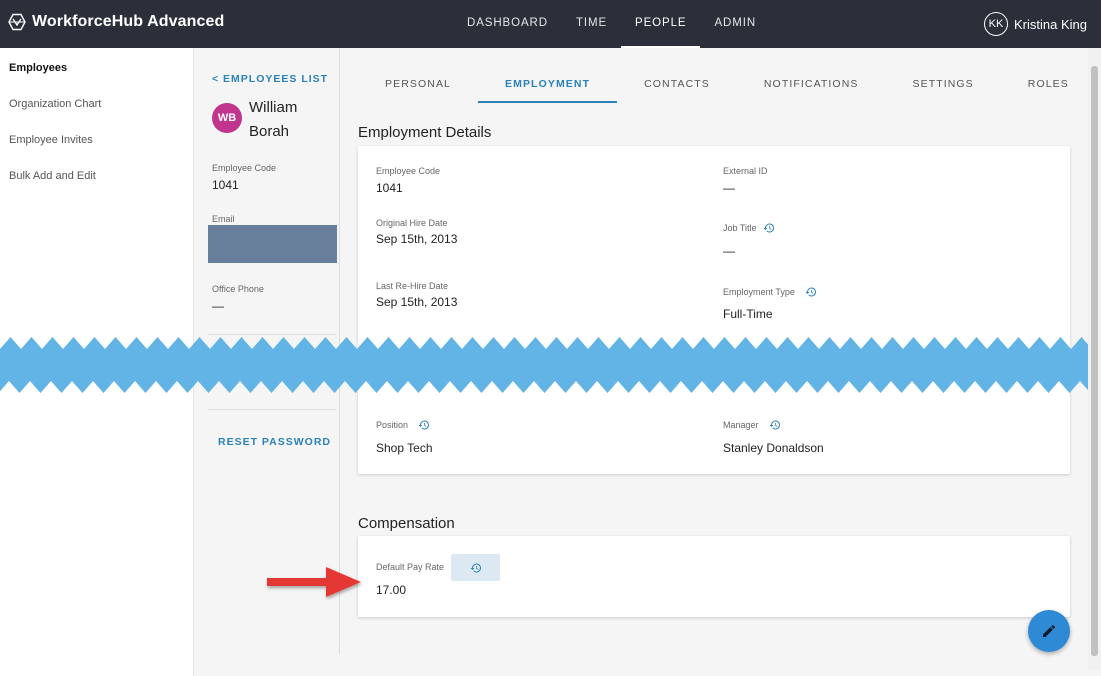  I want to click on tab-settings: SETTINGS, so click(943, 84).